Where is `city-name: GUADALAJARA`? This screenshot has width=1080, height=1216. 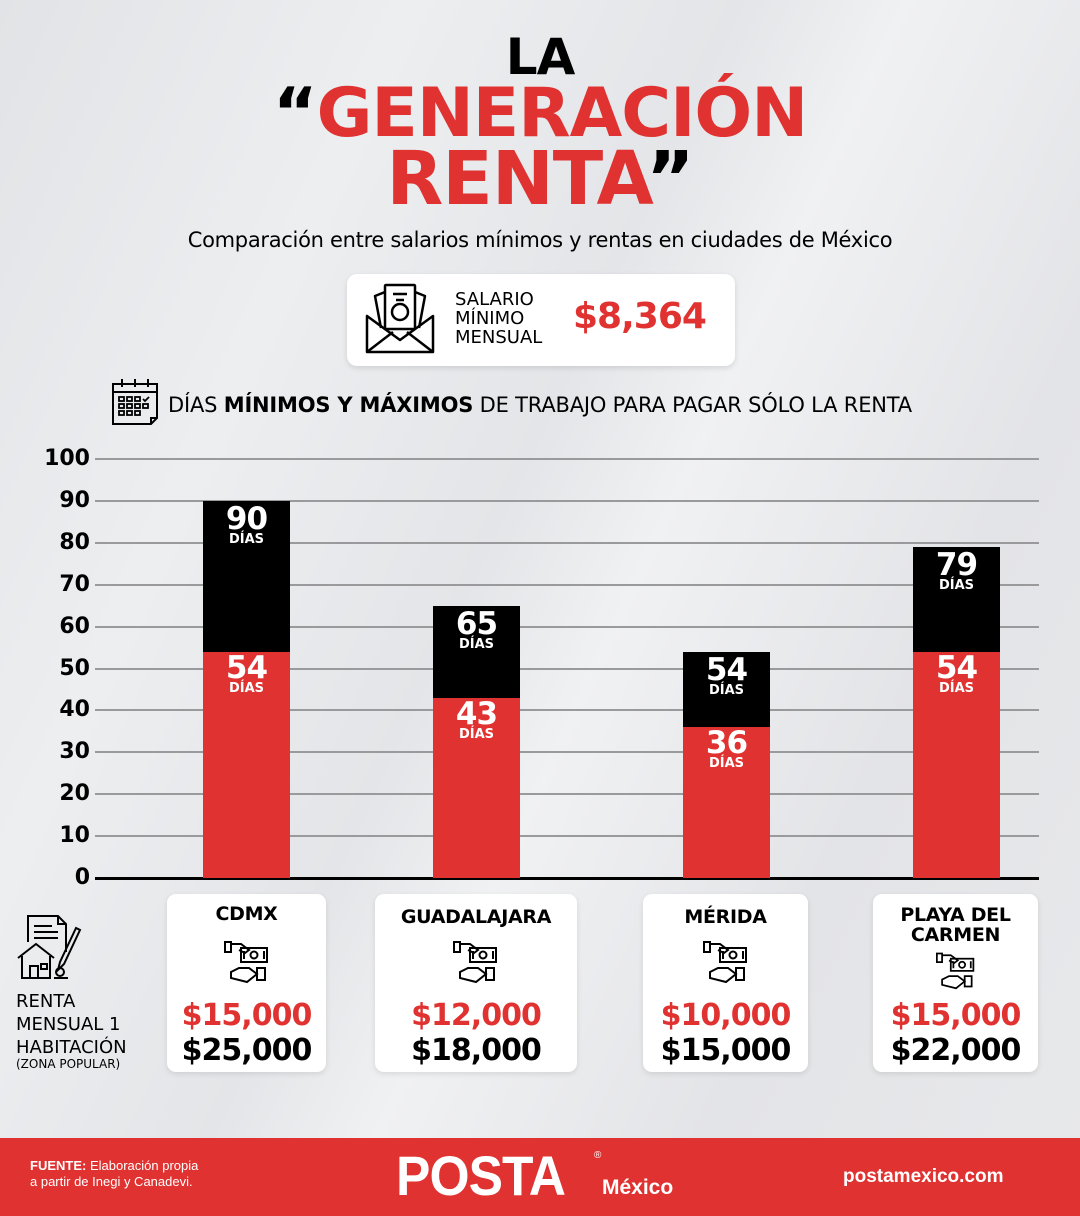
city-name: GUADALAJARA is located at coordinates (476, 917).